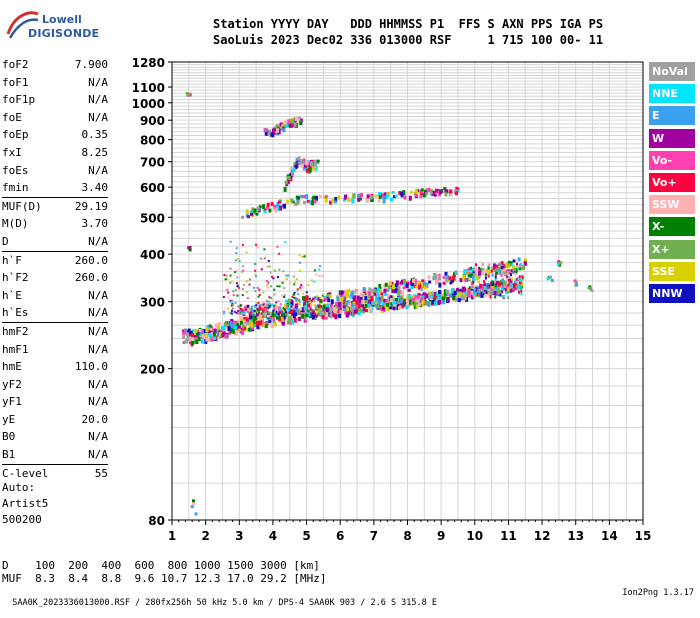  Describe the element at coordinates (55, 197) in the screenshot. I see `param-separator` at that location.